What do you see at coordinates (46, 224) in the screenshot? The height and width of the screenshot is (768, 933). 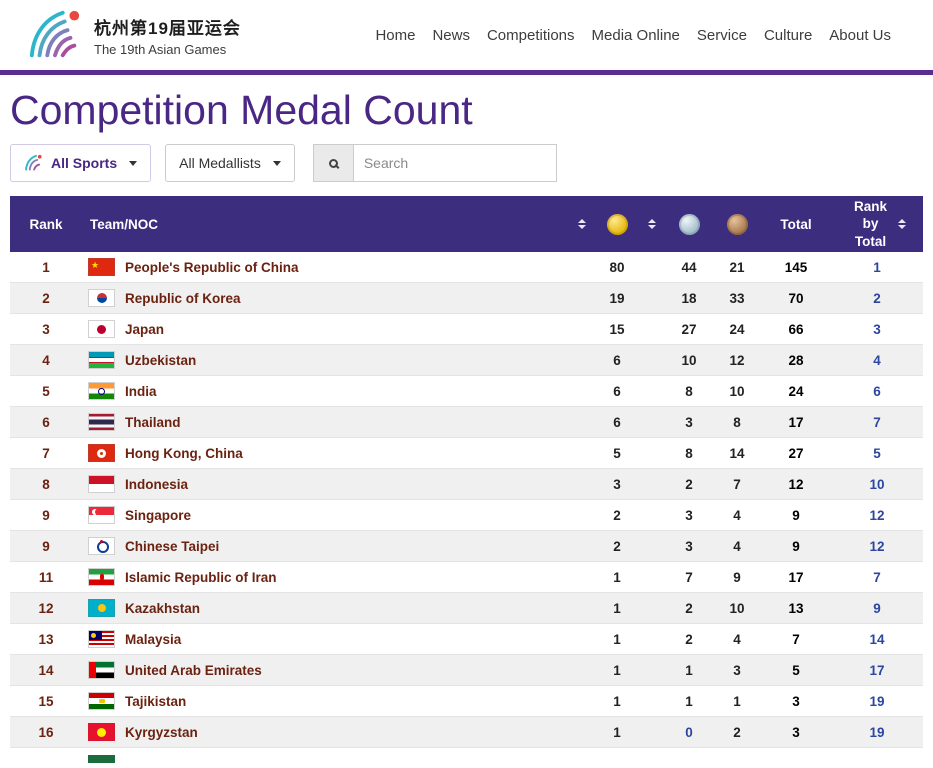 I see `column-header-rank: Rank` at bounding box center [46, 224].